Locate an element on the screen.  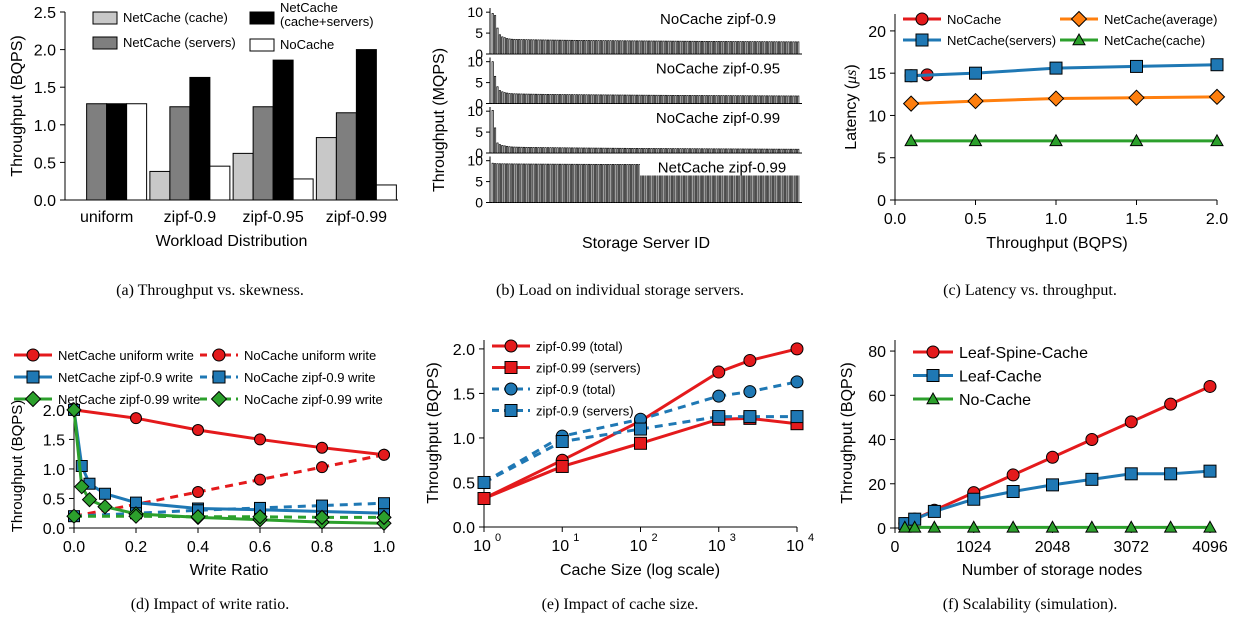
a-ytick-label: 2.0 is located at coordinates (45, 51).